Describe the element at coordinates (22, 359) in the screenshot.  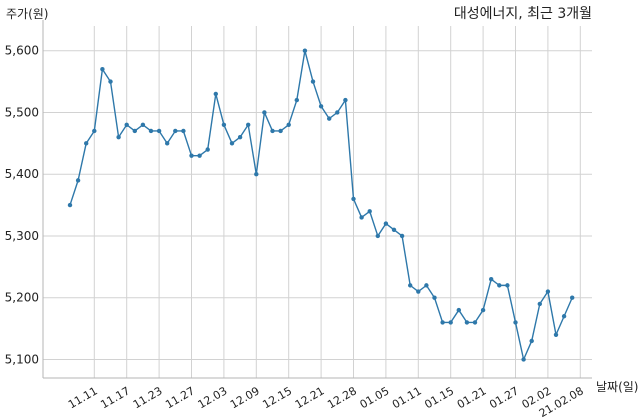
I see `y-tick-label: 5,100` at that location.